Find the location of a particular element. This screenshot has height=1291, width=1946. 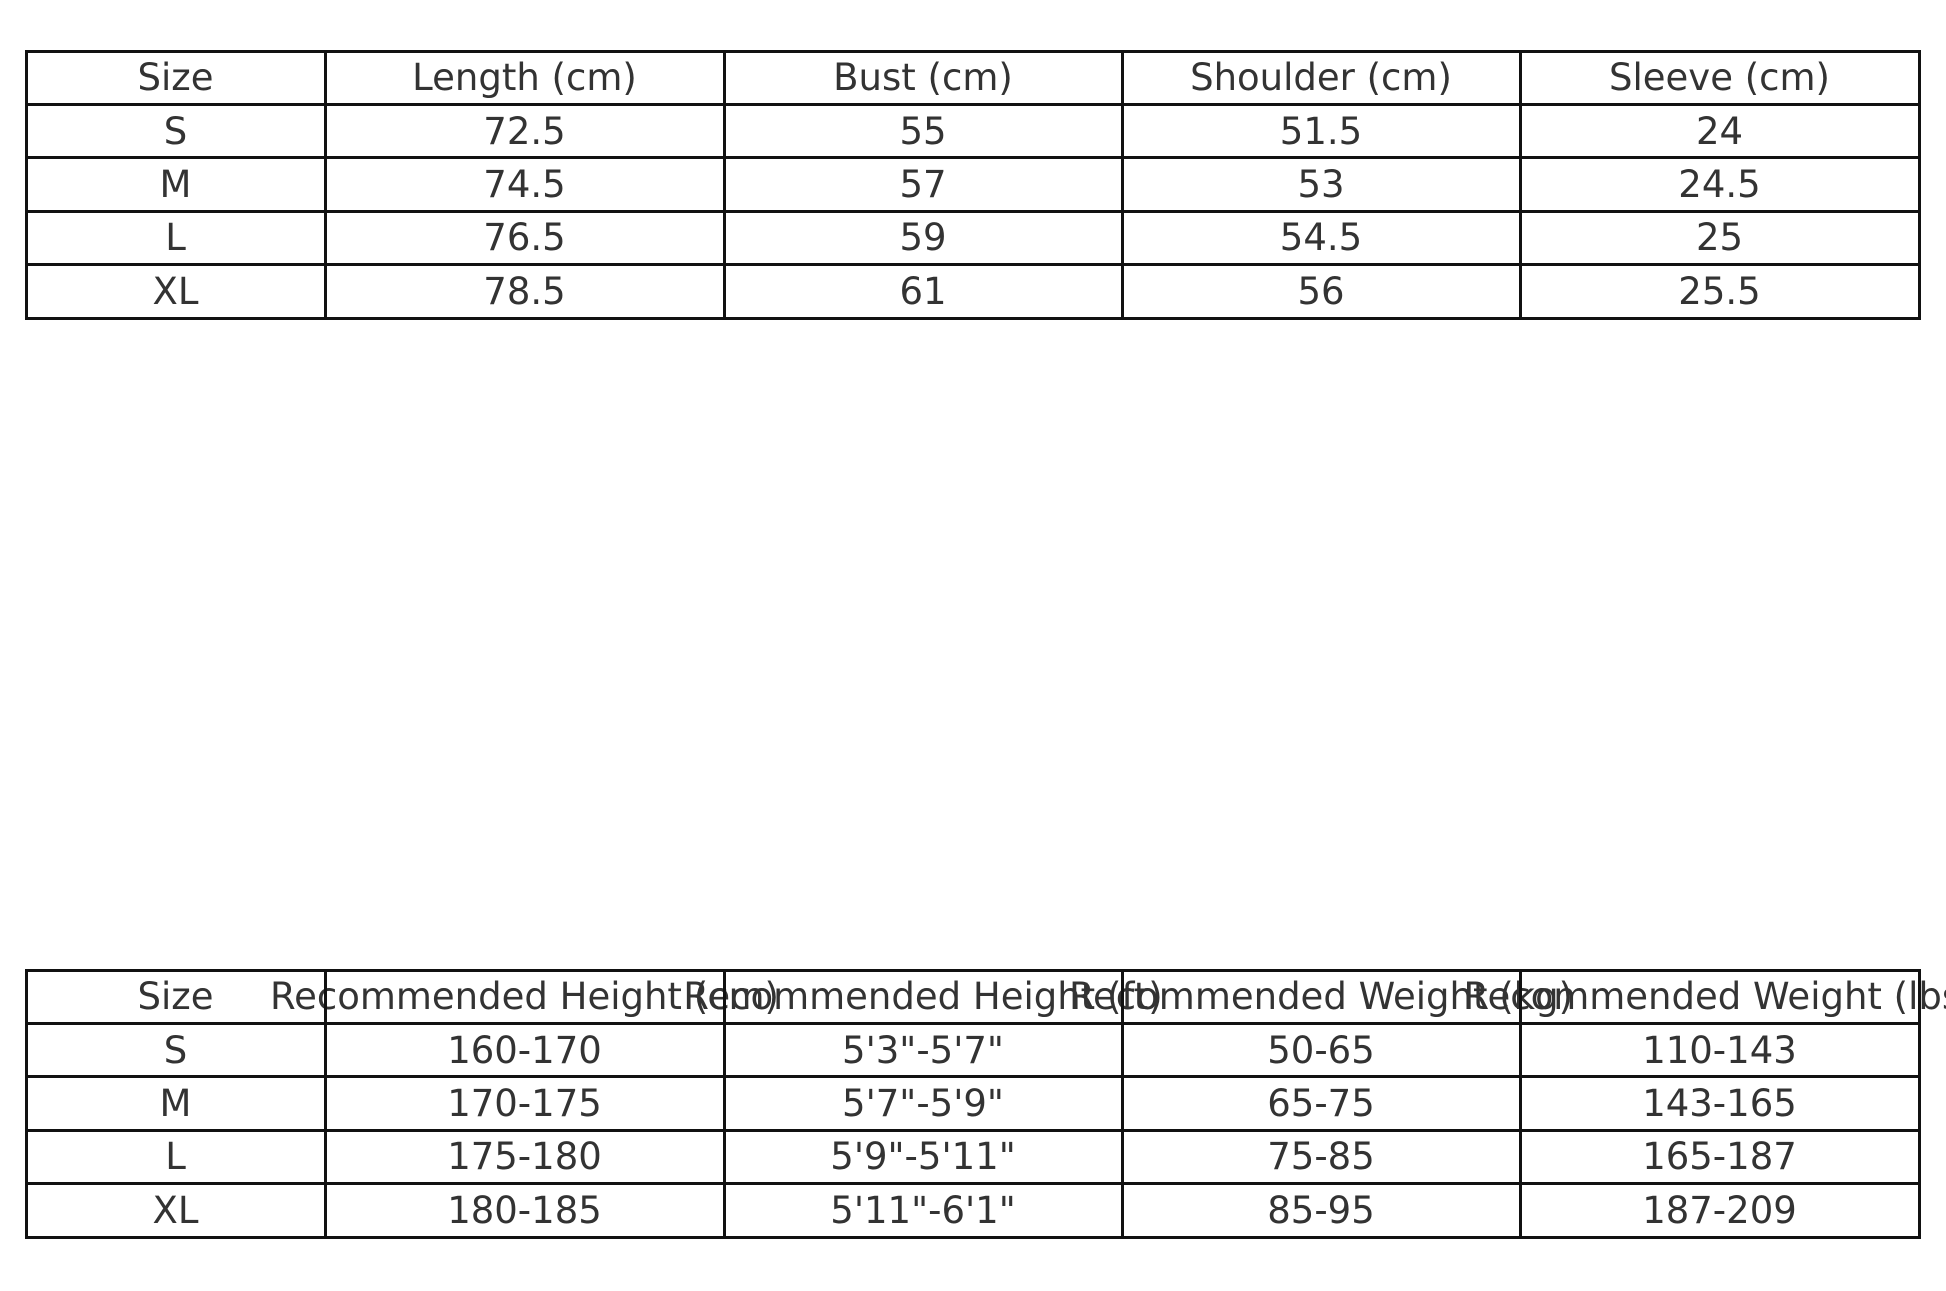

table-cell: 5'11"-6'1" is located at coordinates (923, 1210).